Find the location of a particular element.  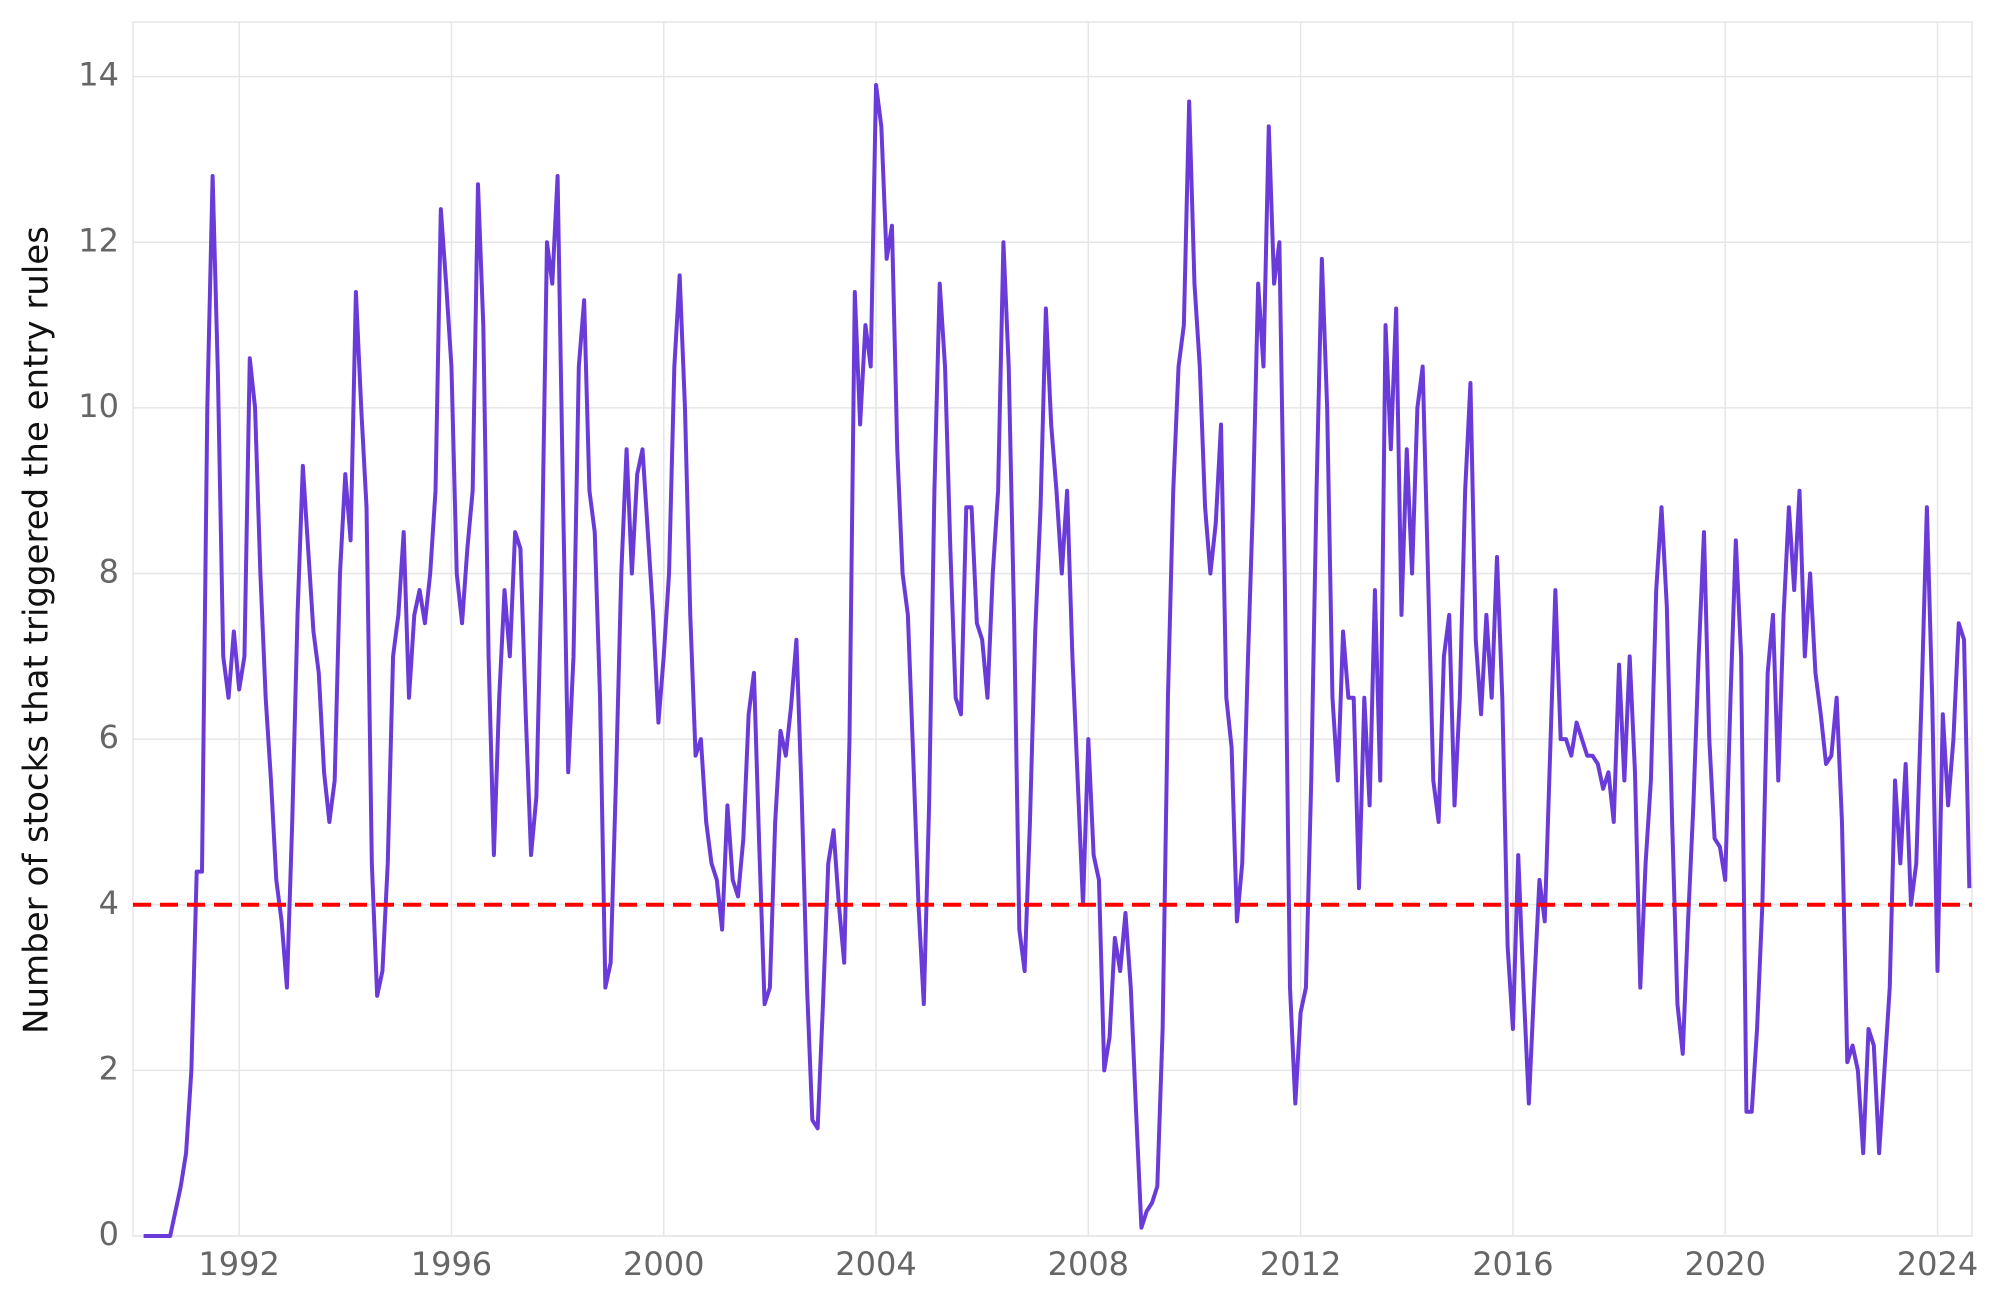

x-tick-label: 2012 is located at coordinates (1300, 1264).